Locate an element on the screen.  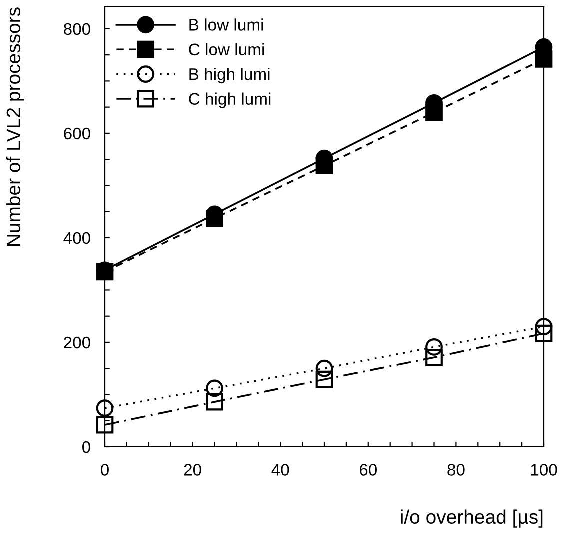
legend-label: C high lumi is located at coordinates (230, 100).